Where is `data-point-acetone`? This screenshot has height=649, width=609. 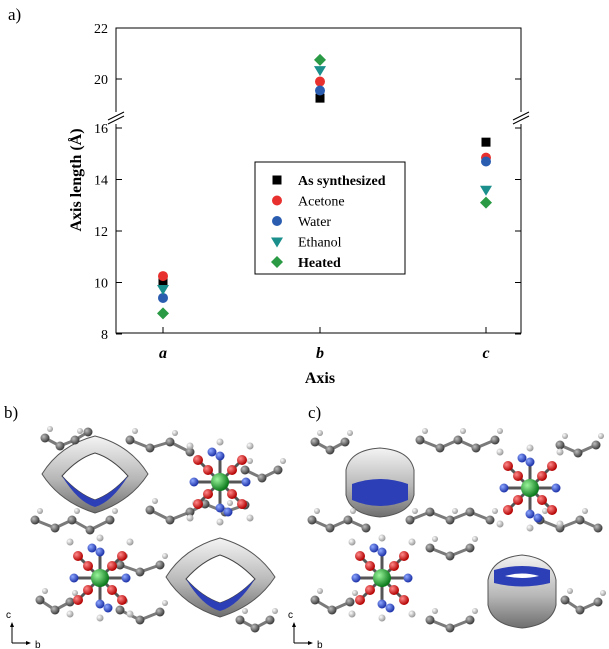
data-point-acetone is located at coordinates (163, 276).